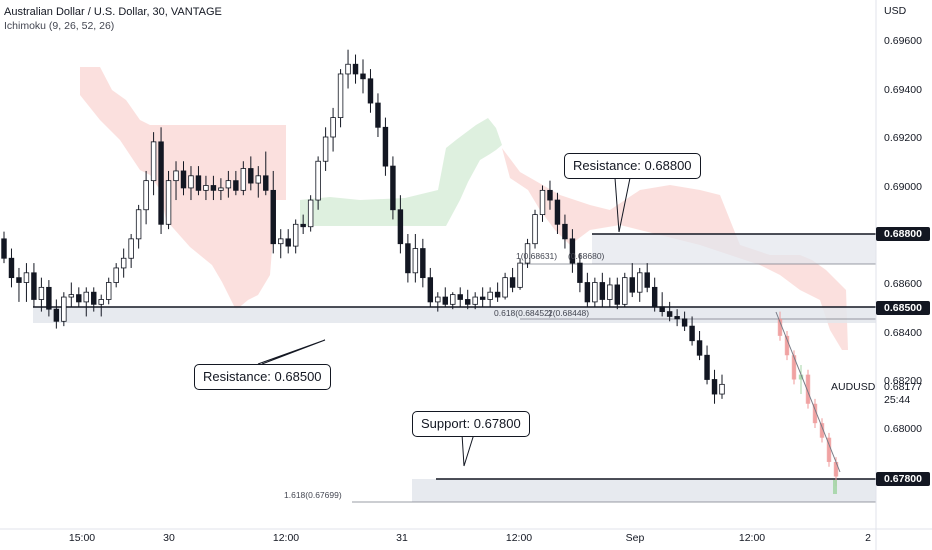  I want to click on x-tick-label: 15:00, so click(82, 538).